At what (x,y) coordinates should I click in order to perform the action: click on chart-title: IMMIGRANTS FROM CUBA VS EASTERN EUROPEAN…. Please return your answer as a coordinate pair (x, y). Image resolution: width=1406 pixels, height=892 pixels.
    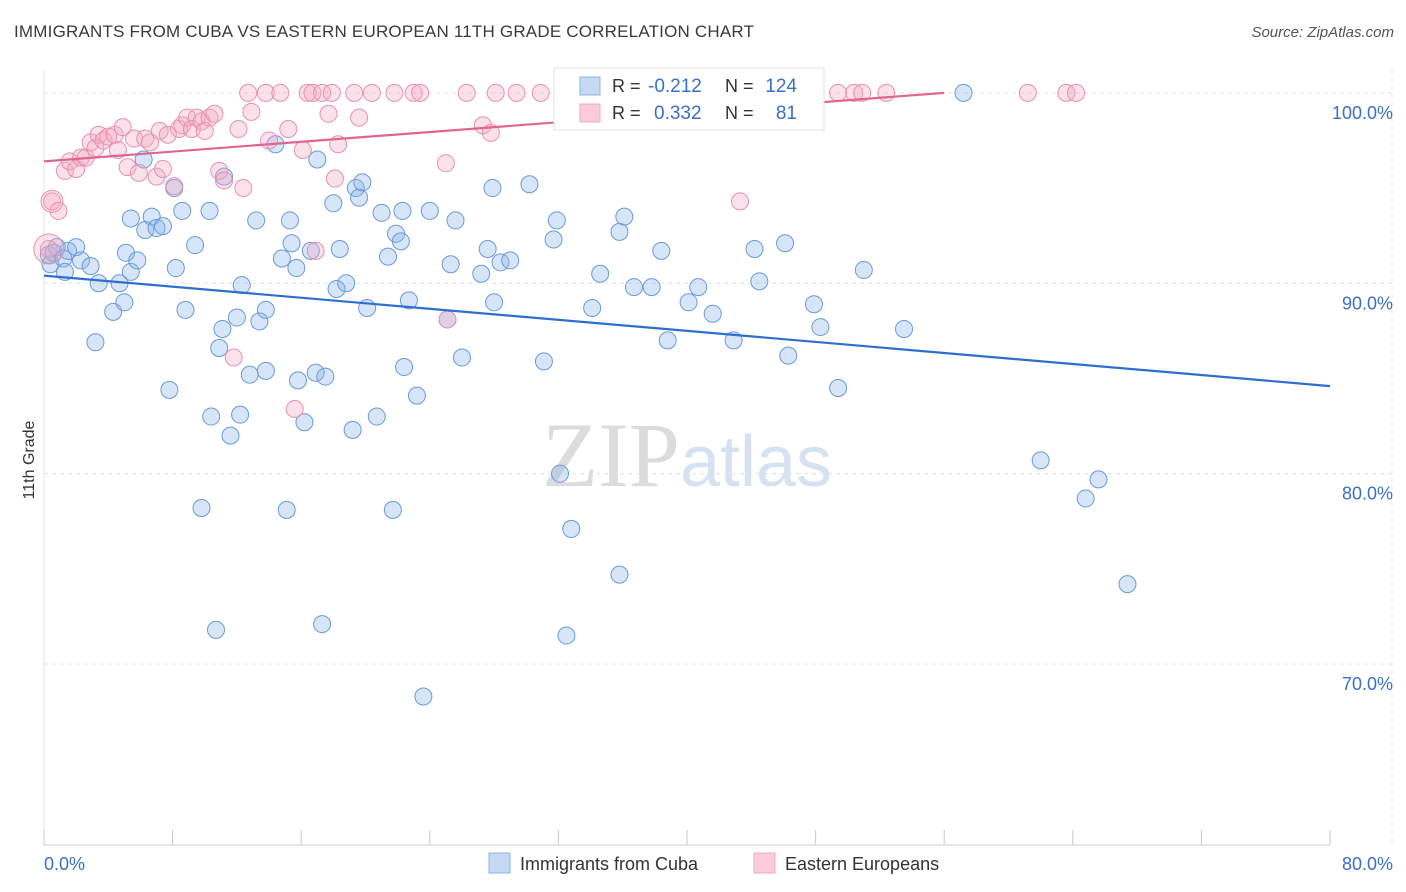
    Looking at the image, I should click on (384, 31).